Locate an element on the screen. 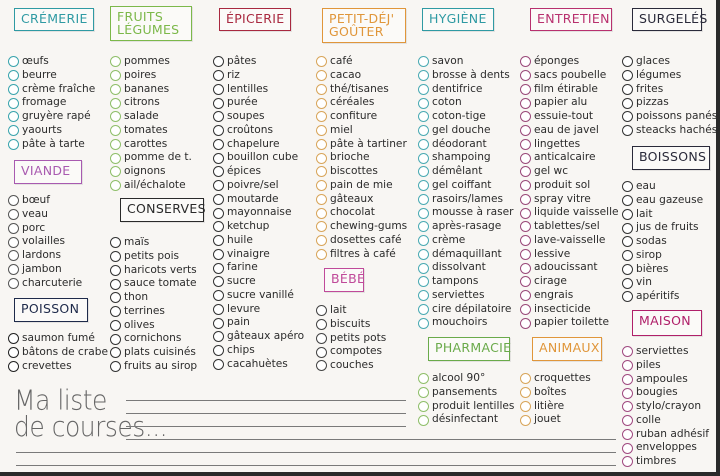  list-item: produit sol is located at coordinates (569, 186).